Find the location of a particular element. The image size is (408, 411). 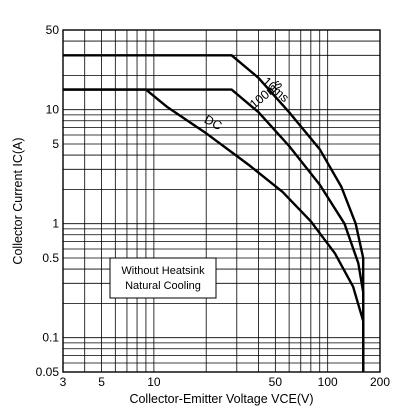

annotation-box: Without Heatsink Natural Cooling is located at coordinates (163, 278).